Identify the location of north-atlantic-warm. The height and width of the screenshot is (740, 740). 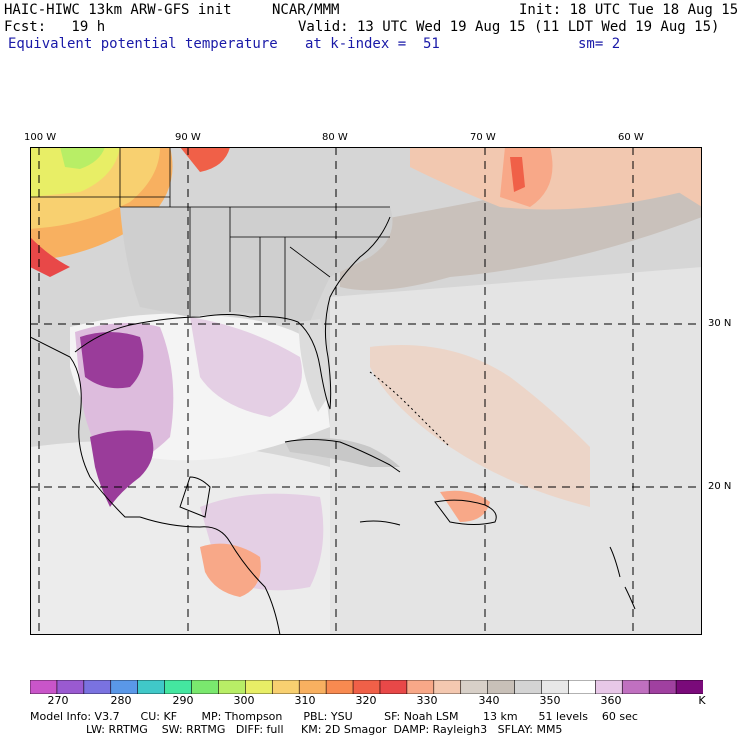
(556, 178).